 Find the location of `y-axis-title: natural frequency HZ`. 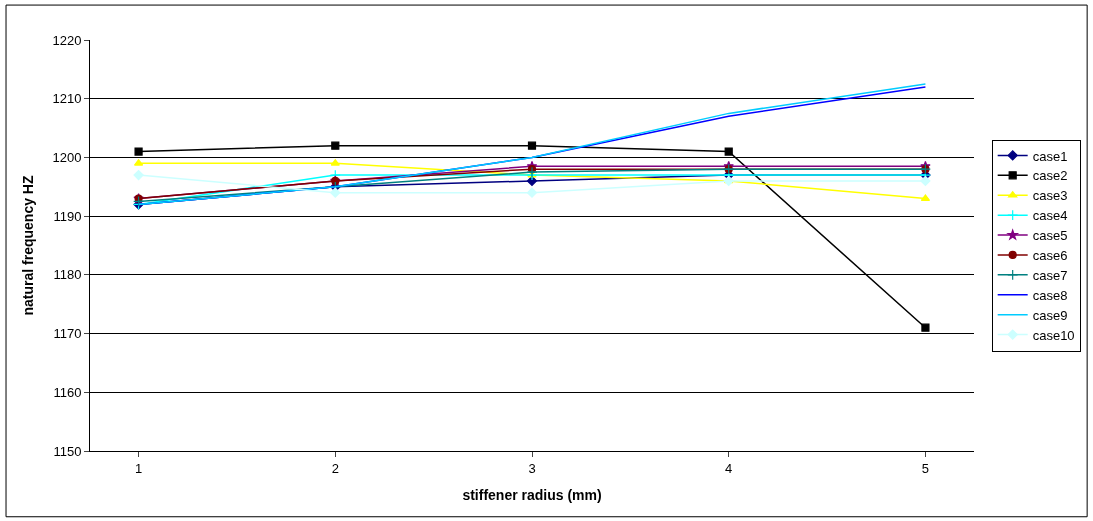

y-axis-title: natural frequency HZ is located at coordinates (28, 245).